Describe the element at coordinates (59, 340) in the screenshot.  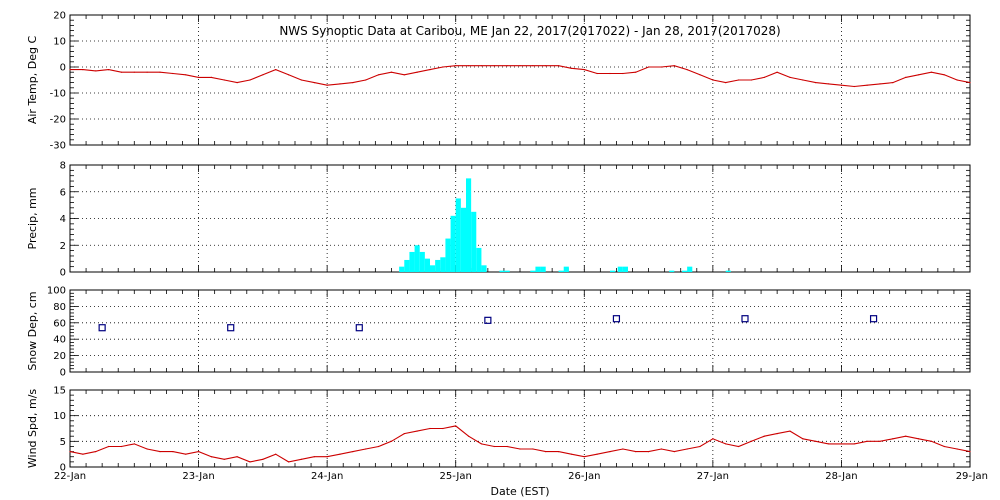
I see `snow-depth-y-tick-label: 40` at that location.